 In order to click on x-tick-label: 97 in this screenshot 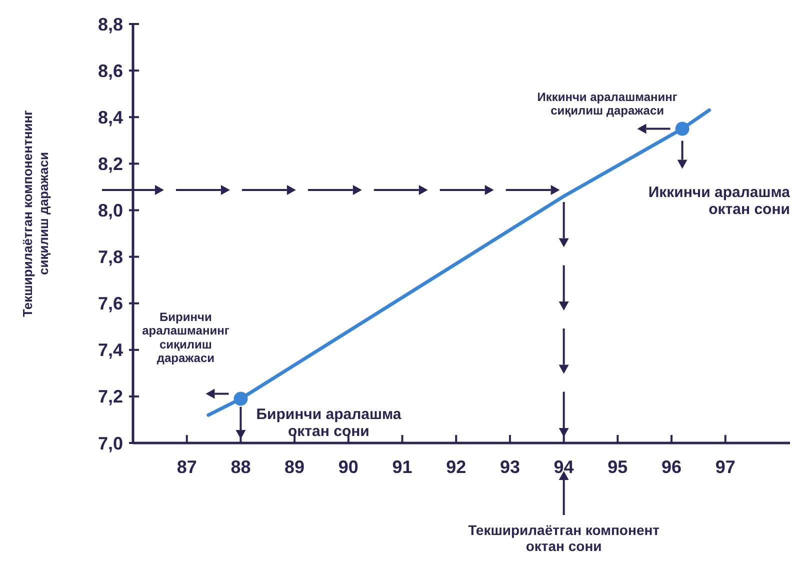, I will do `click(725, 467)`.